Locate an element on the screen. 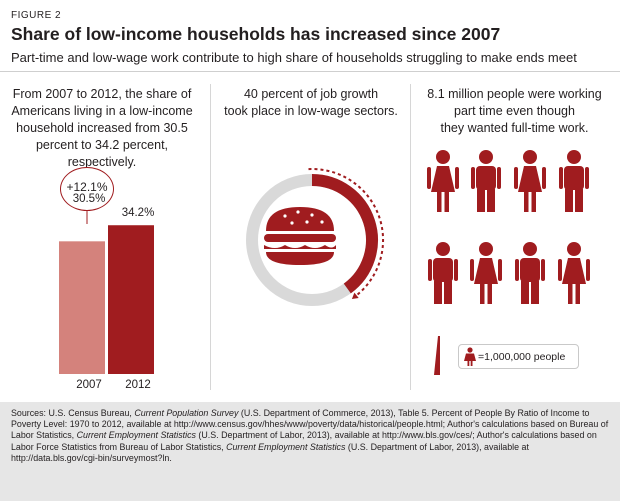 The image size is (620, 501). panel1-text-line: household increased from 30.5 is located at coordinates (102, 128).